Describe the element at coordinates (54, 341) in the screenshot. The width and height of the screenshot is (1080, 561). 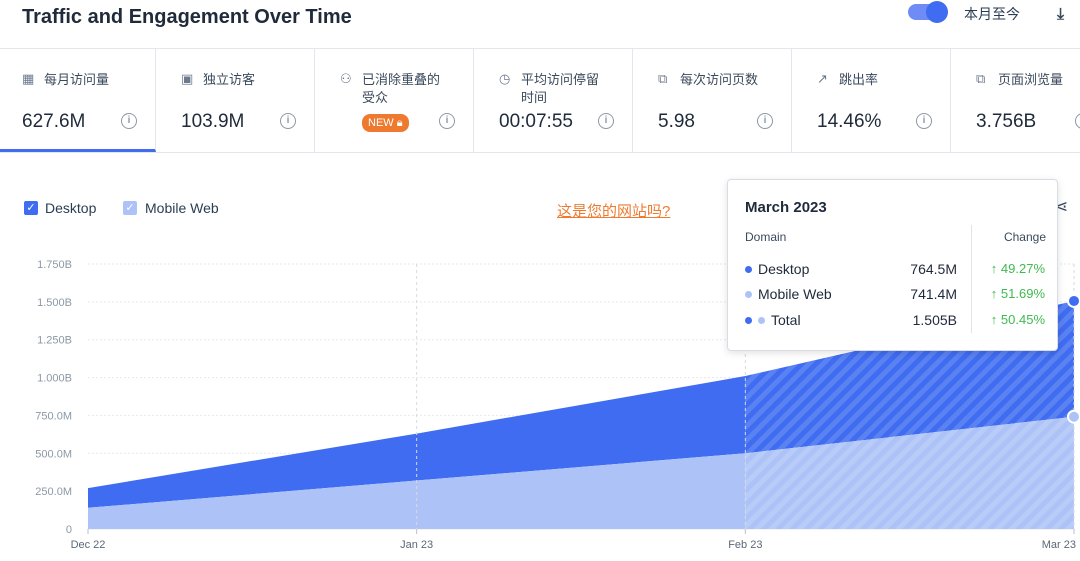
I see `y-tick-label: 1.250B` at that location.